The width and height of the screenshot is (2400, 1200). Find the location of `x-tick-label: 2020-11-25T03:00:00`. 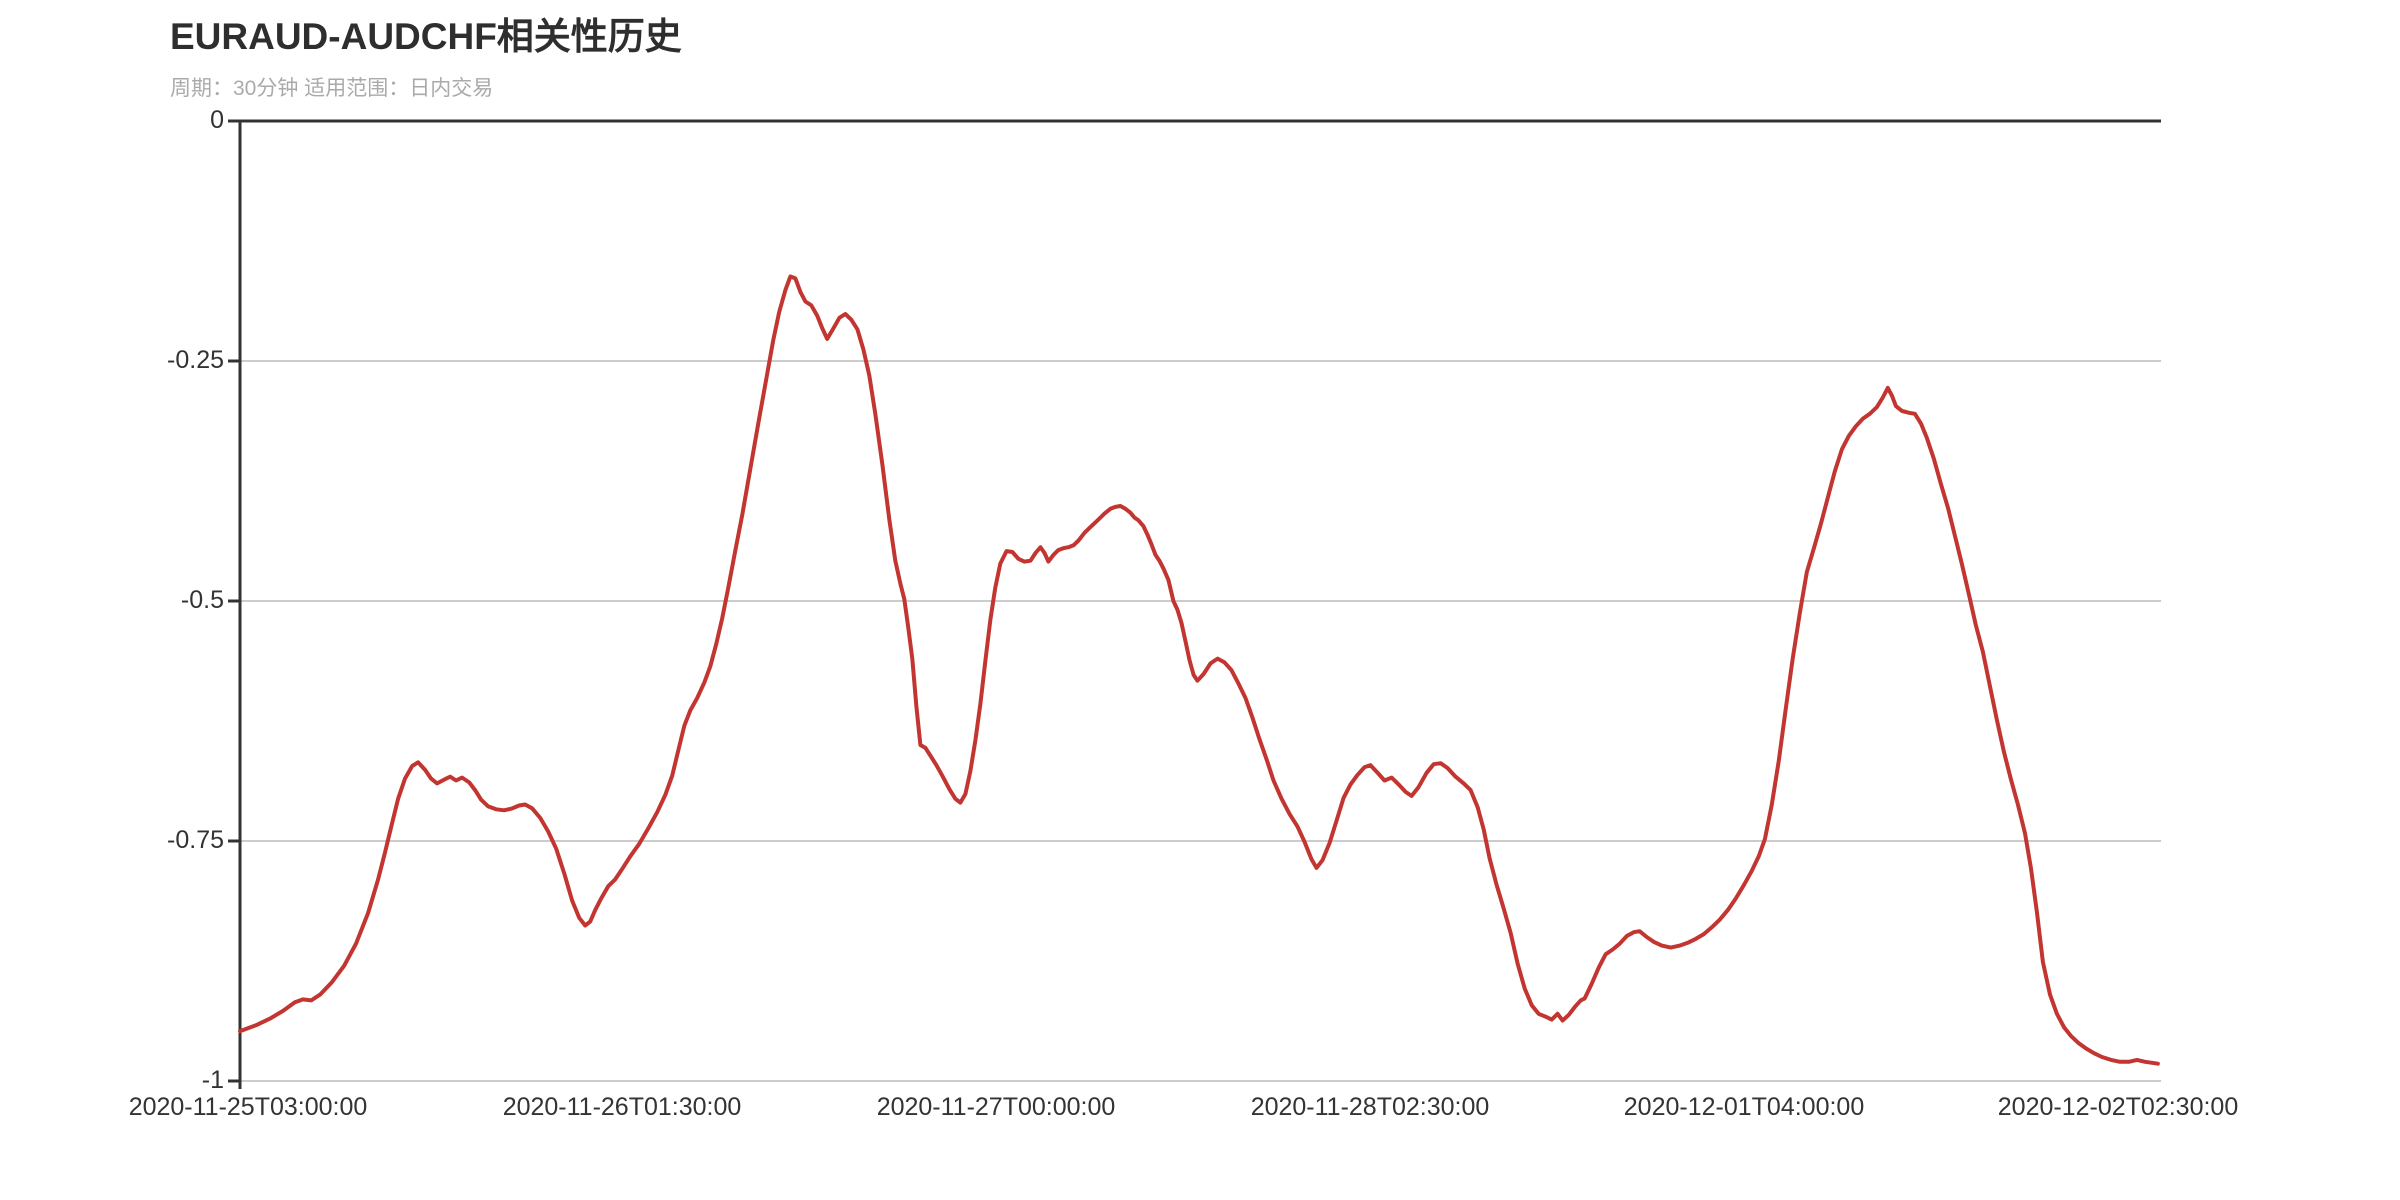

x-tick-label: 2020-11-25T03:00:00 is located at coordinates (248, 1107).